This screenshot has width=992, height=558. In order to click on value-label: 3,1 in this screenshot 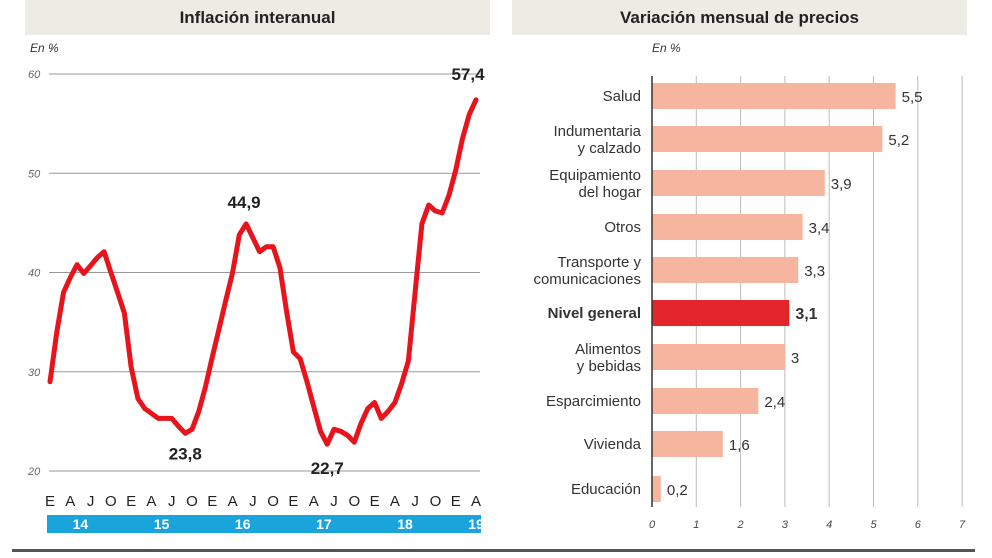, I will do `click(806, 314)`.